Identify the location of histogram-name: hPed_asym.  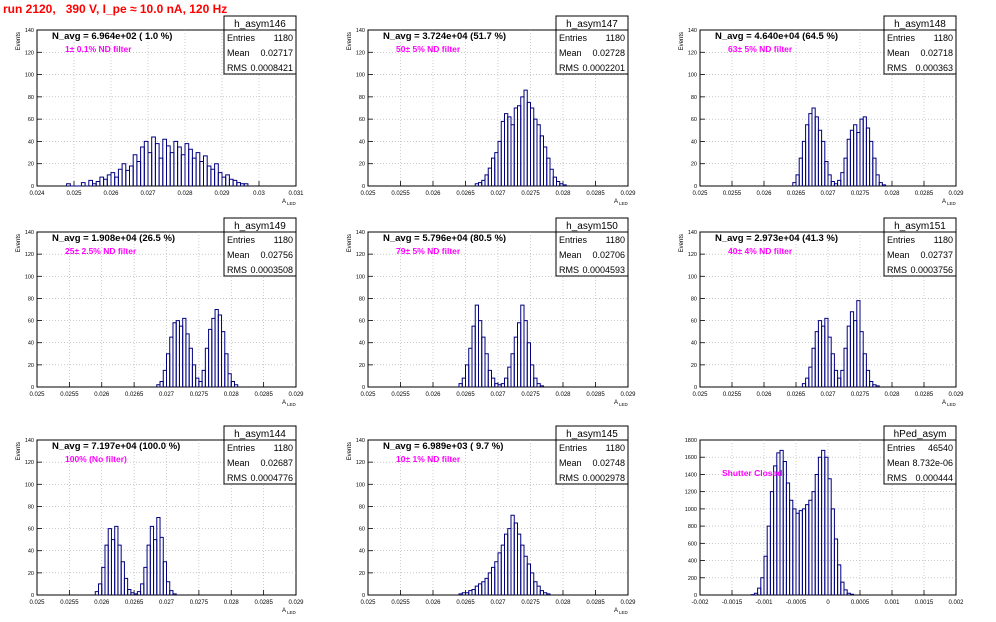
(920, 434).